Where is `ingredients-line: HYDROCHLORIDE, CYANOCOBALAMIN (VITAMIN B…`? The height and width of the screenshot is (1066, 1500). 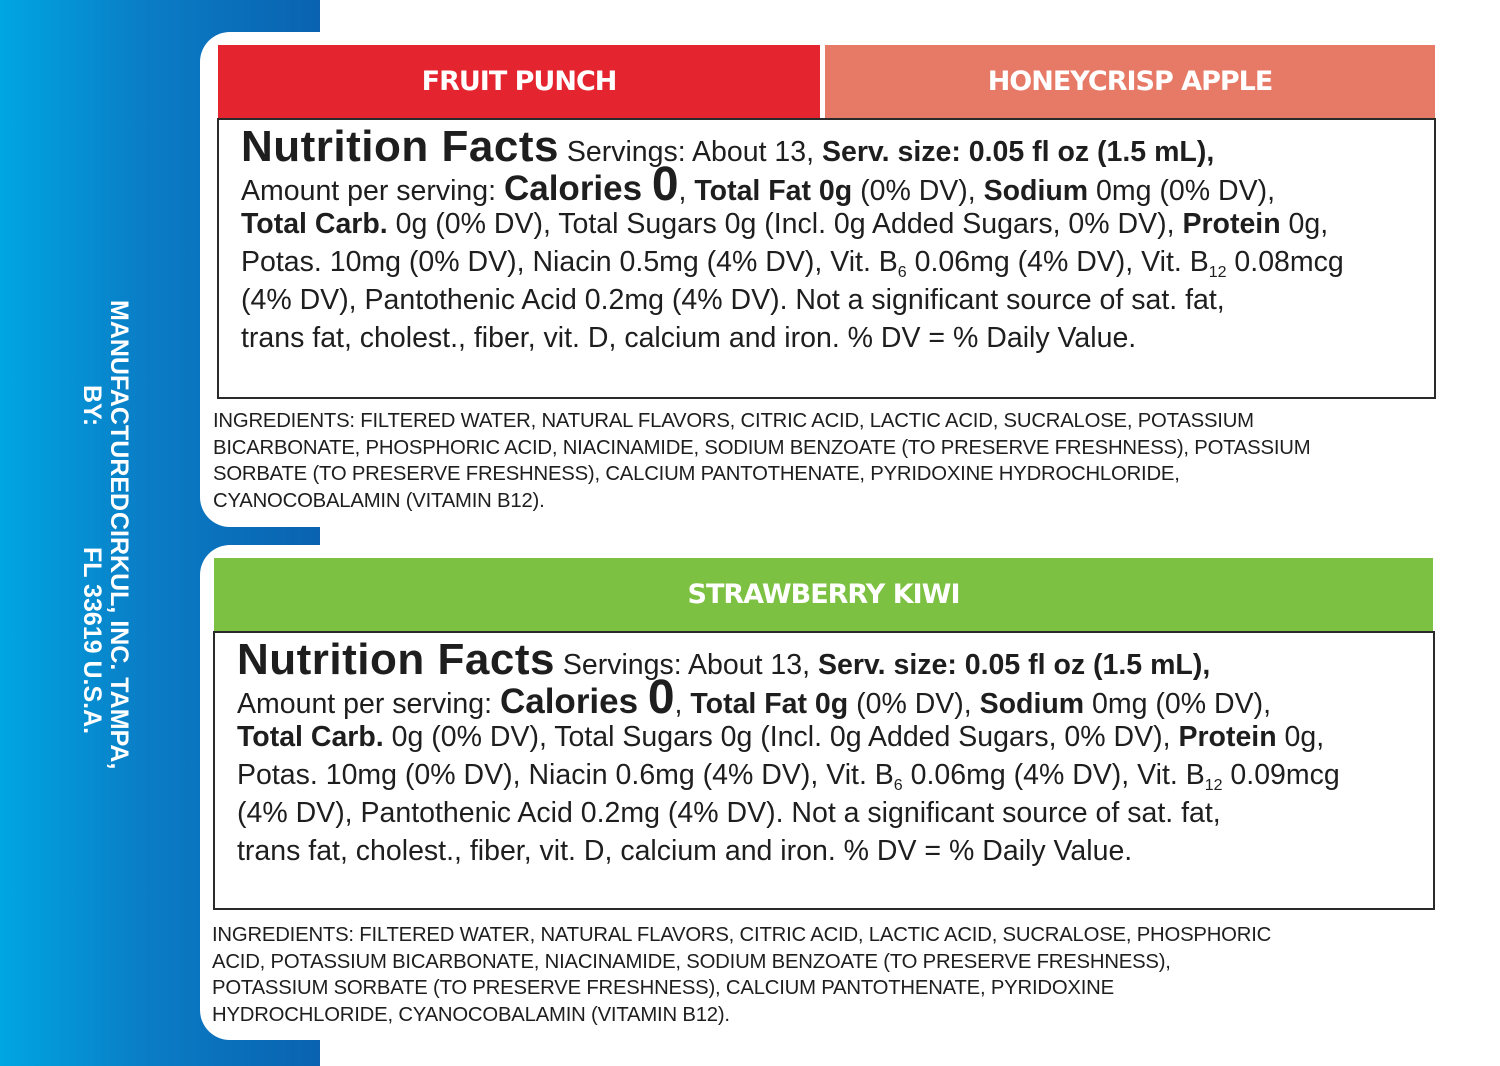
ingredients-line: HYDROCHLORIDE, CYANOCOBALAMIN (VITAMIN B… is located at coordinates (471, 1015).